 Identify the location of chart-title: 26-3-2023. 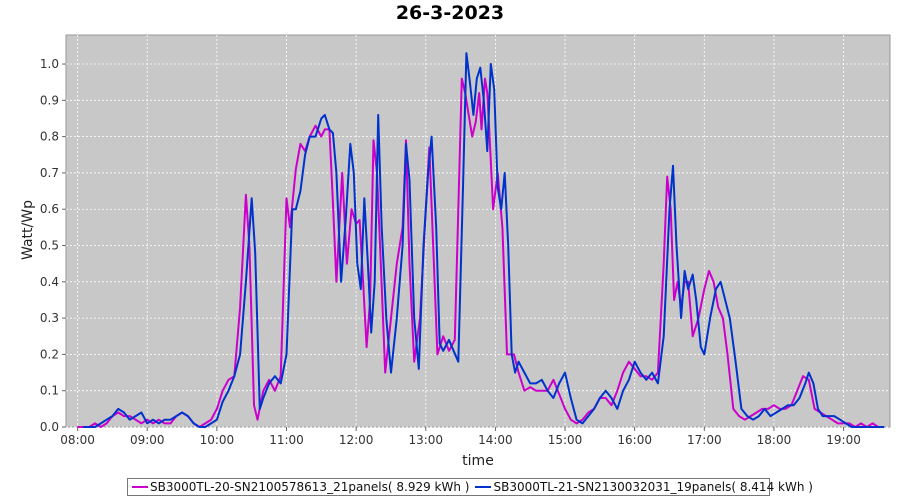
(450, 13).